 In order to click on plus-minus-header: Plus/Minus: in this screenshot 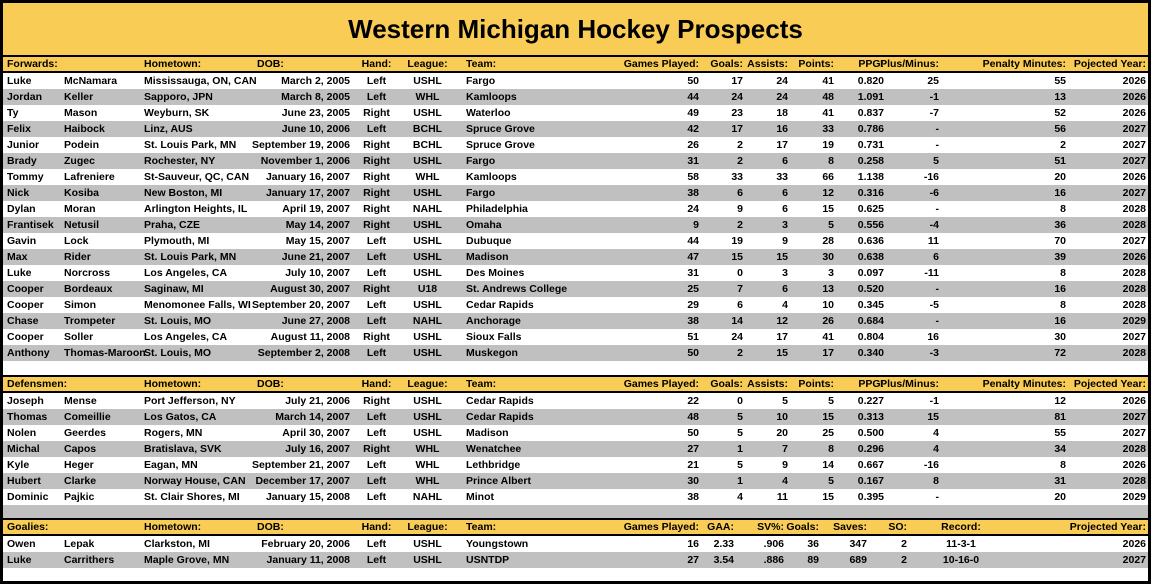, I will do `click(912, 64)`.